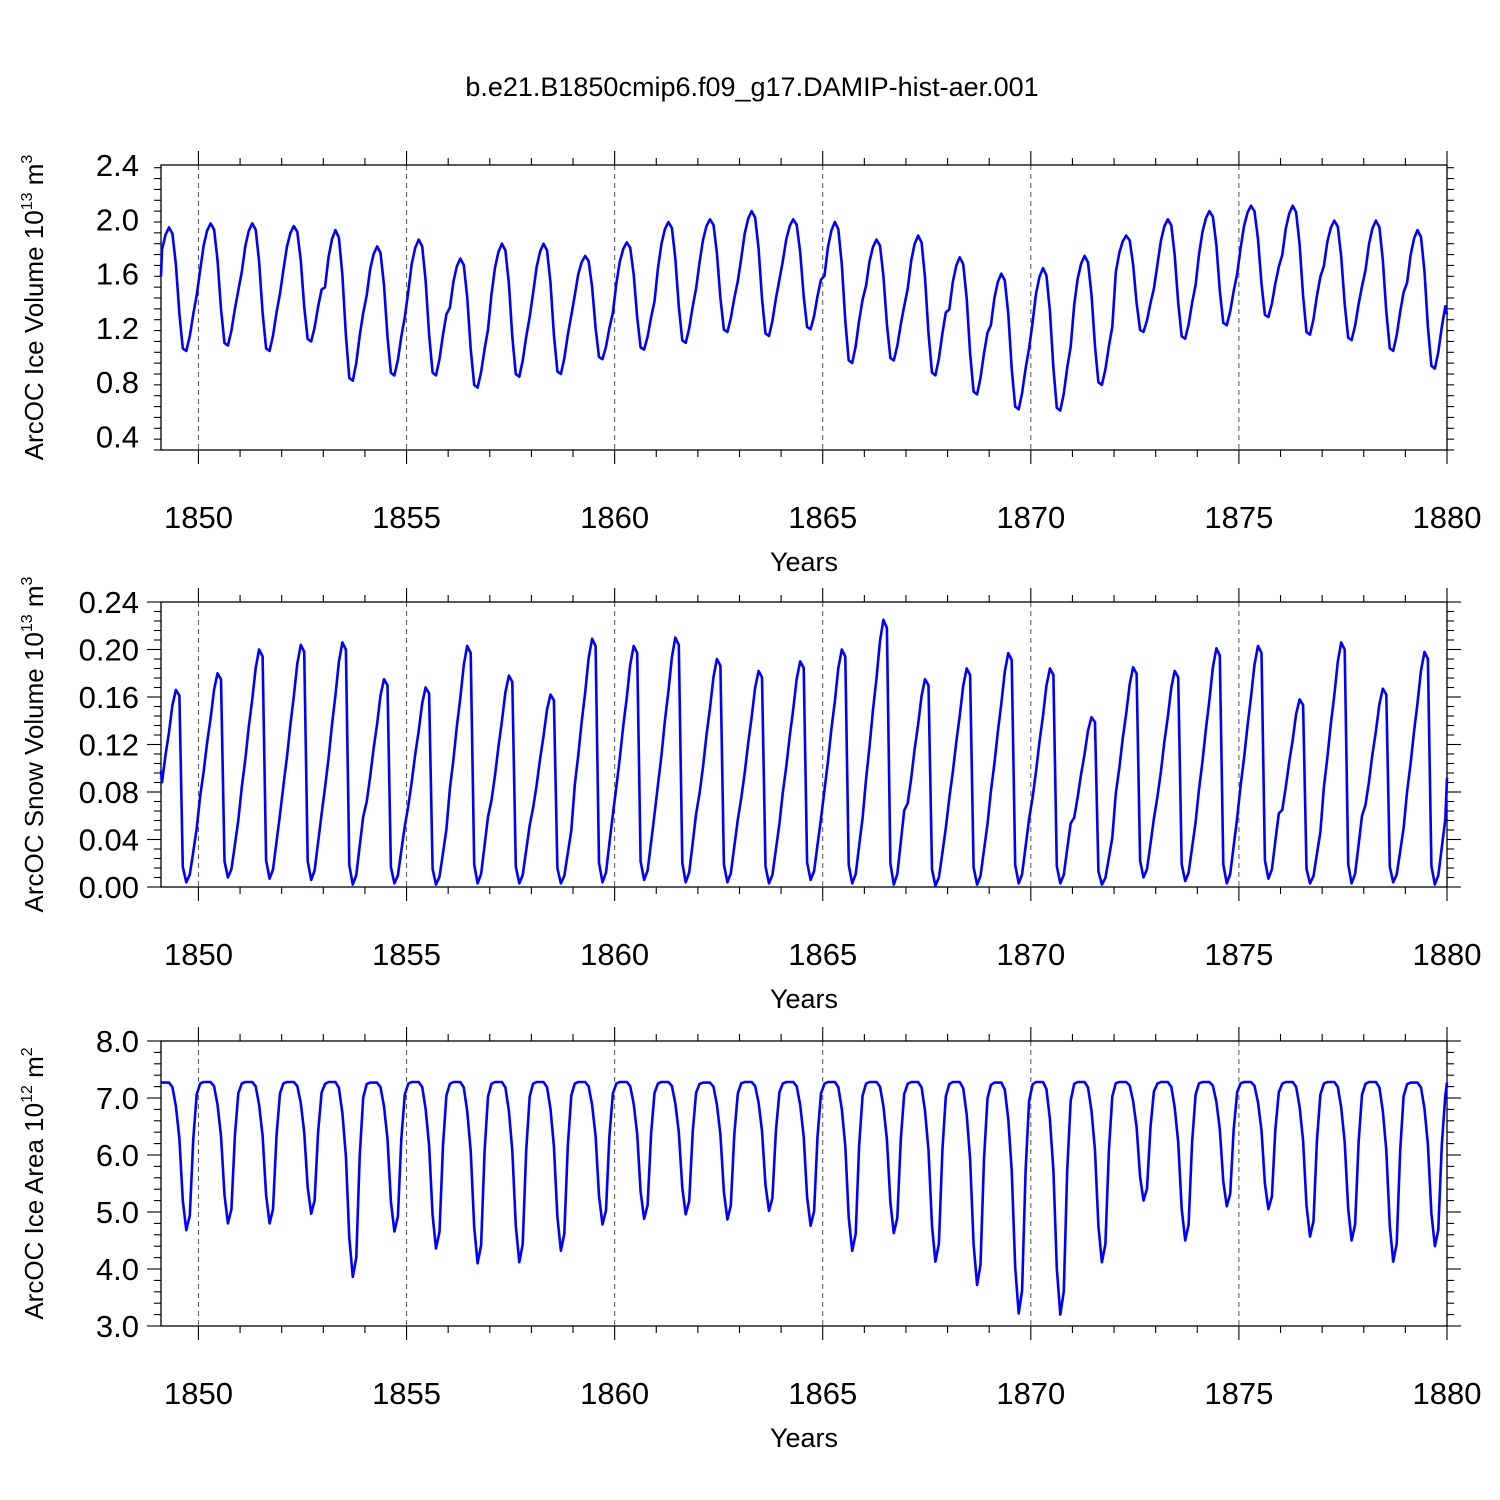 The image size is (1500, 1500). Describe the element at coordinates (109, 650) in the screenshot. I see `y-tick-label-0.20: 0.20` at that location.